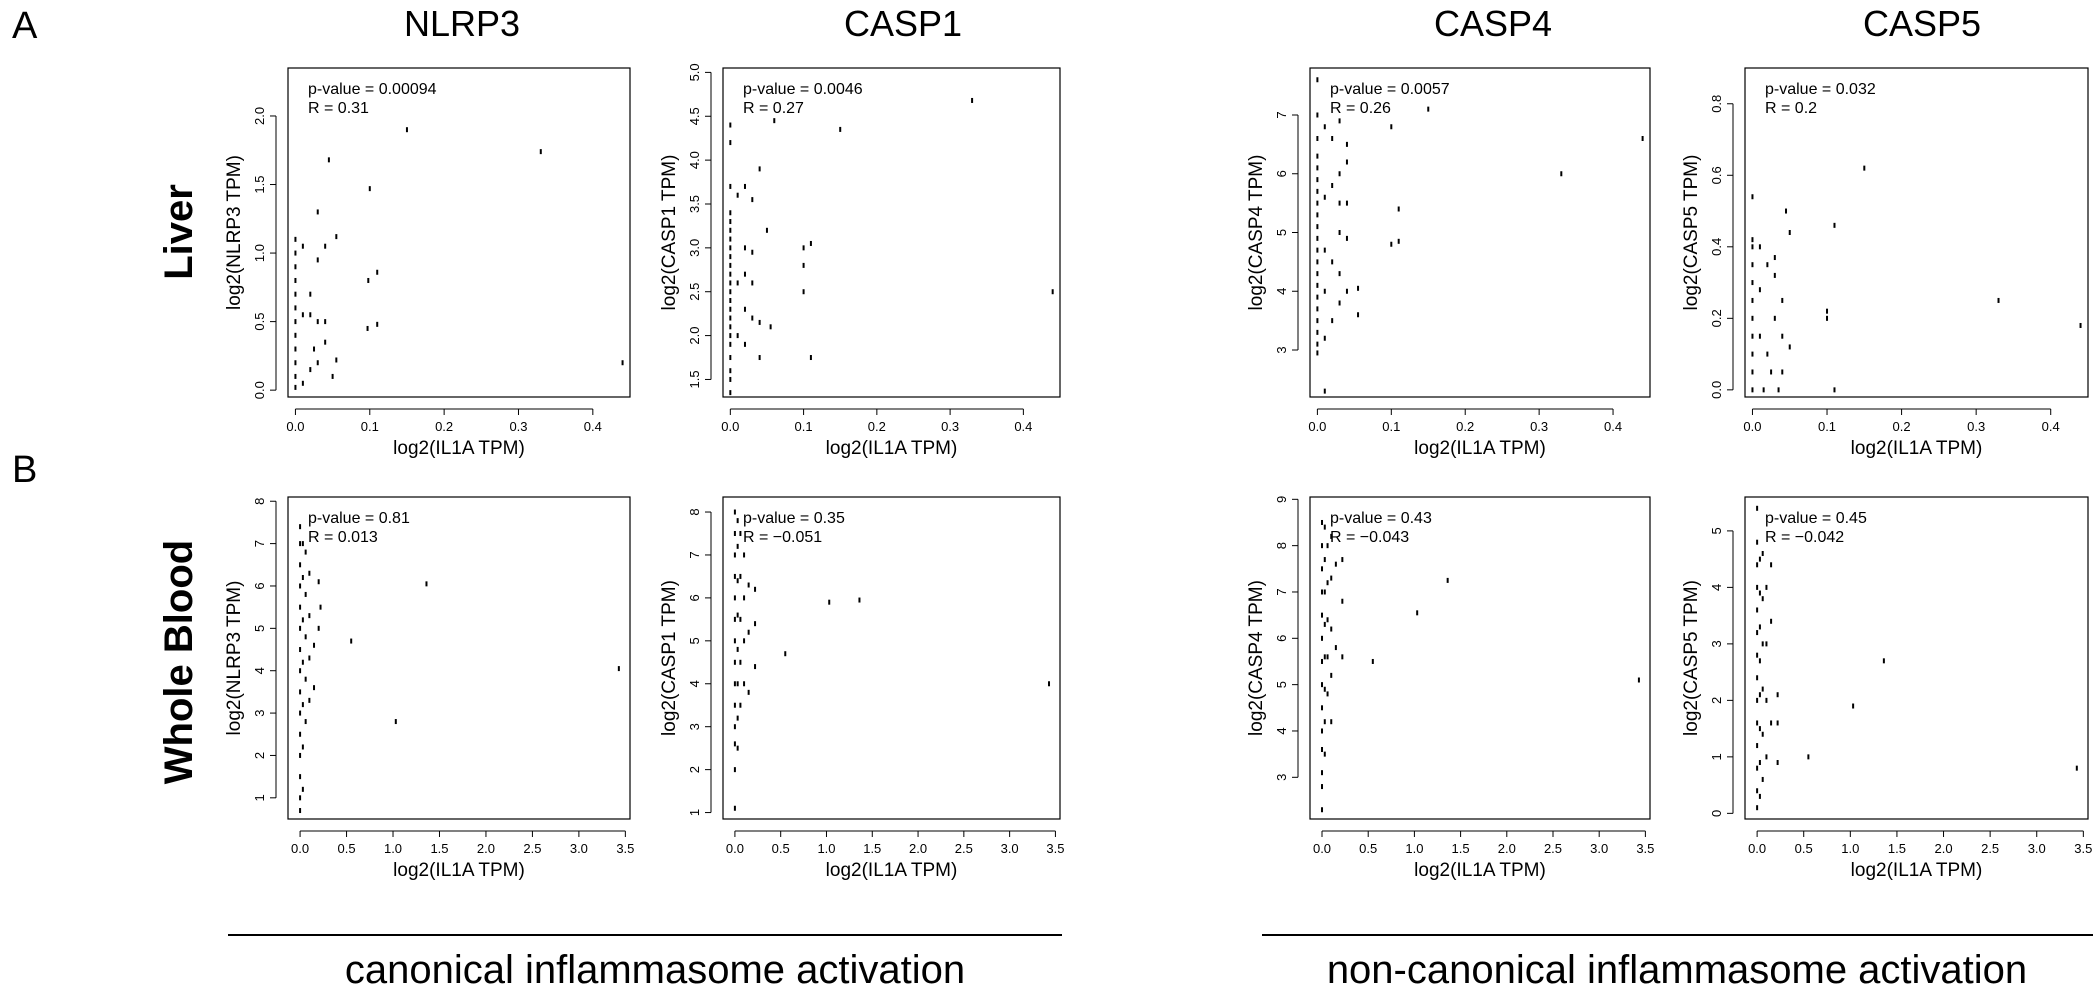 The height and width of the screenshot is (992, 2093). Describe the element at coordinates (372, 89) in the screenshot. I see `liver-nlrp3-pvalue: p-value = 0.00094` at that location.